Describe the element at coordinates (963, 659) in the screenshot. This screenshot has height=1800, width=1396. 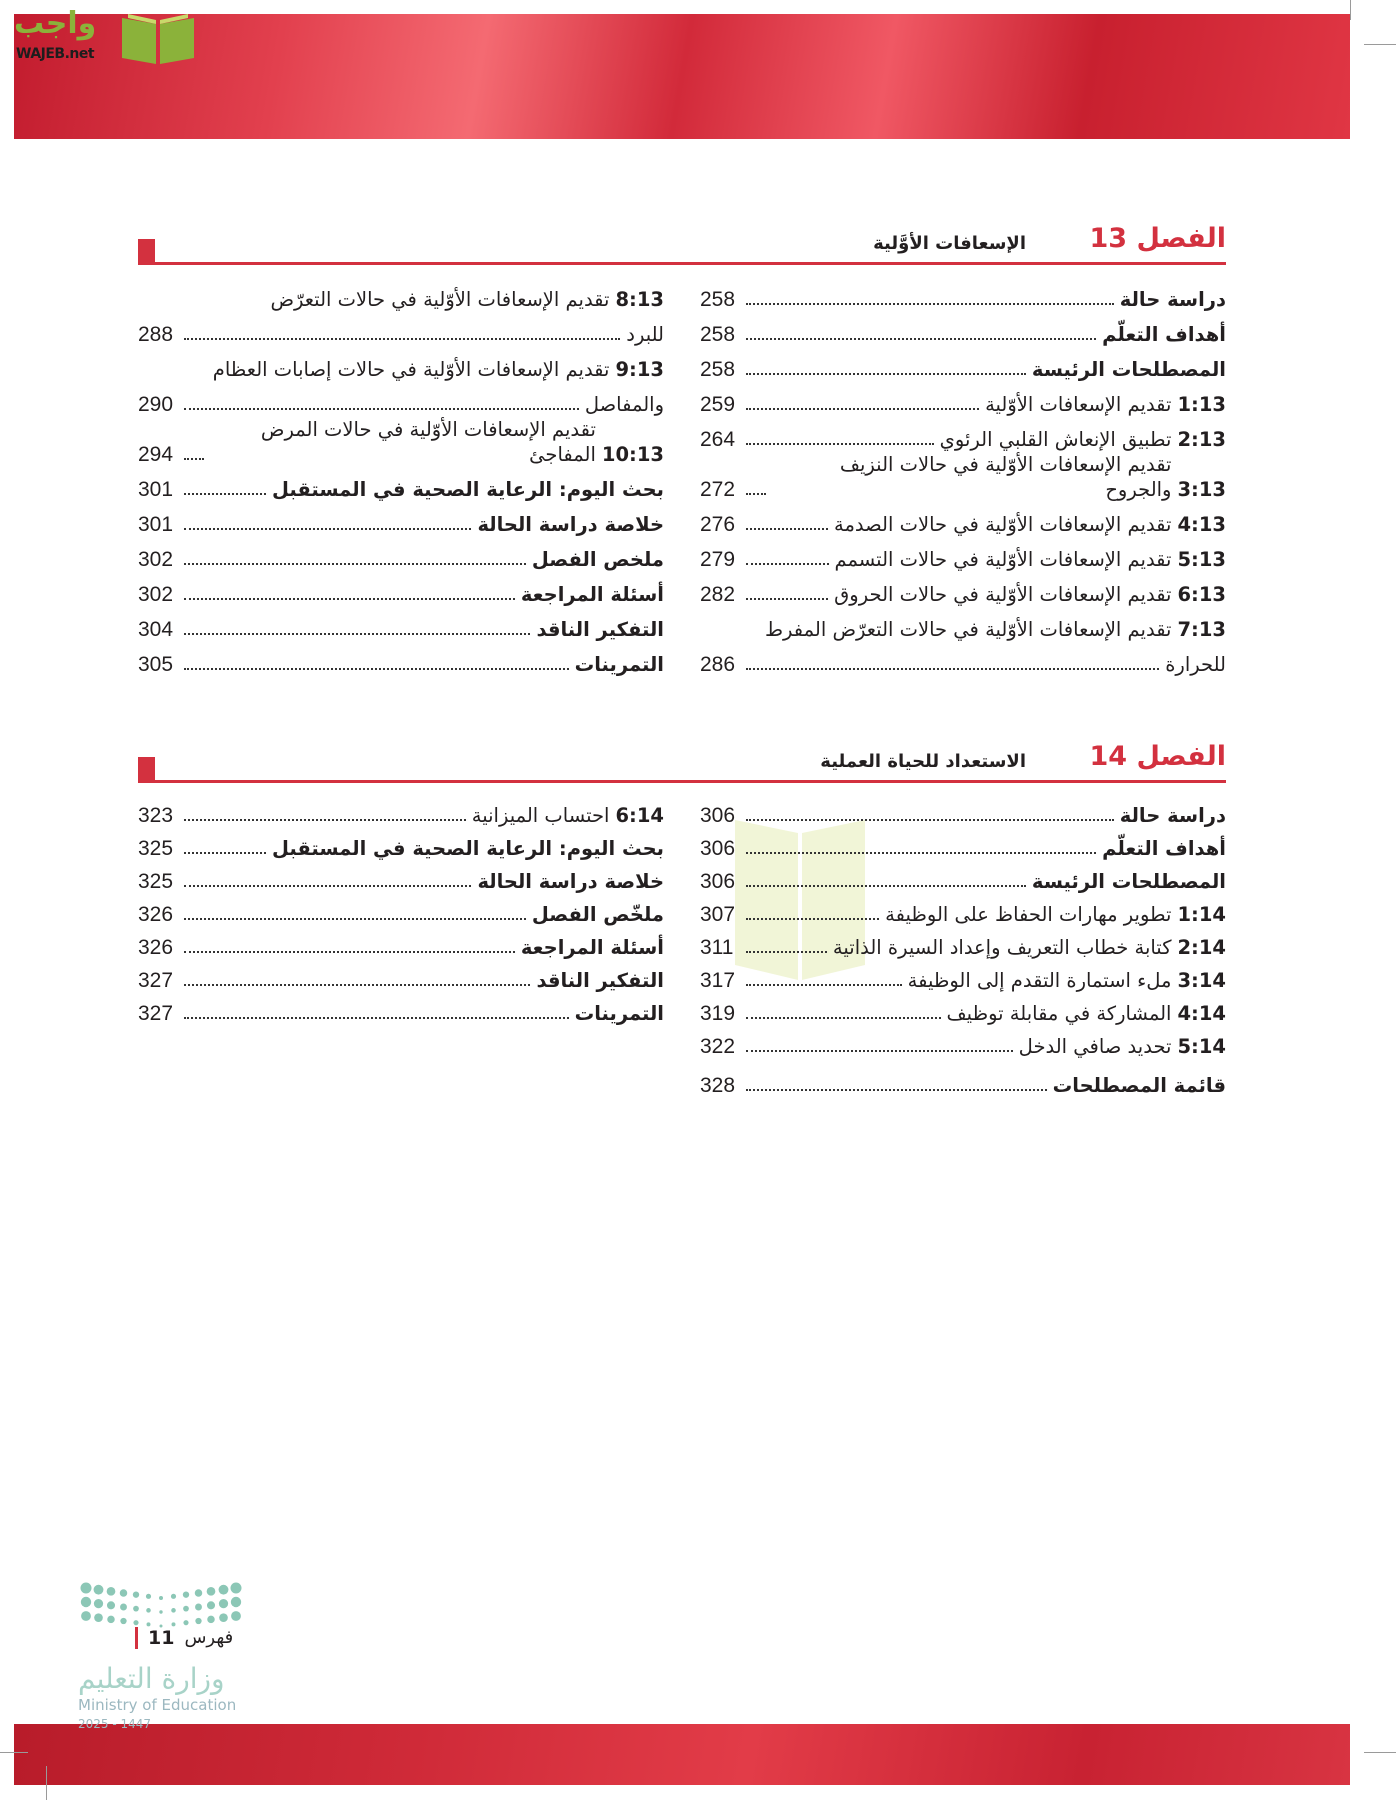
I see `toc-entry: للحرارة 286` at that location.